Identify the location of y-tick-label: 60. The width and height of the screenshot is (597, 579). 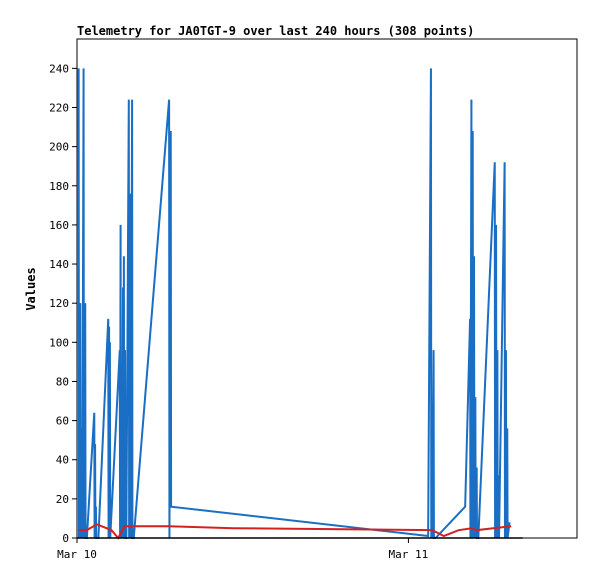
(62, 421).